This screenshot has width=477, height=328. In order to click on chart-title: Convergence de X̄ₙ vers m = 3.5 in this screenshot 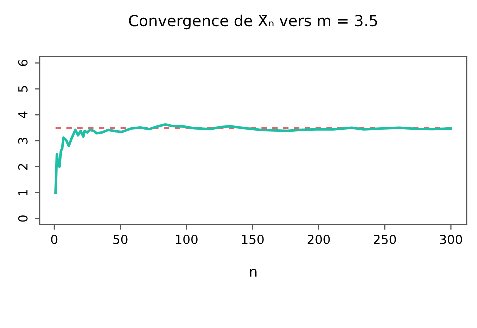, I will do `click(253, 22)`.